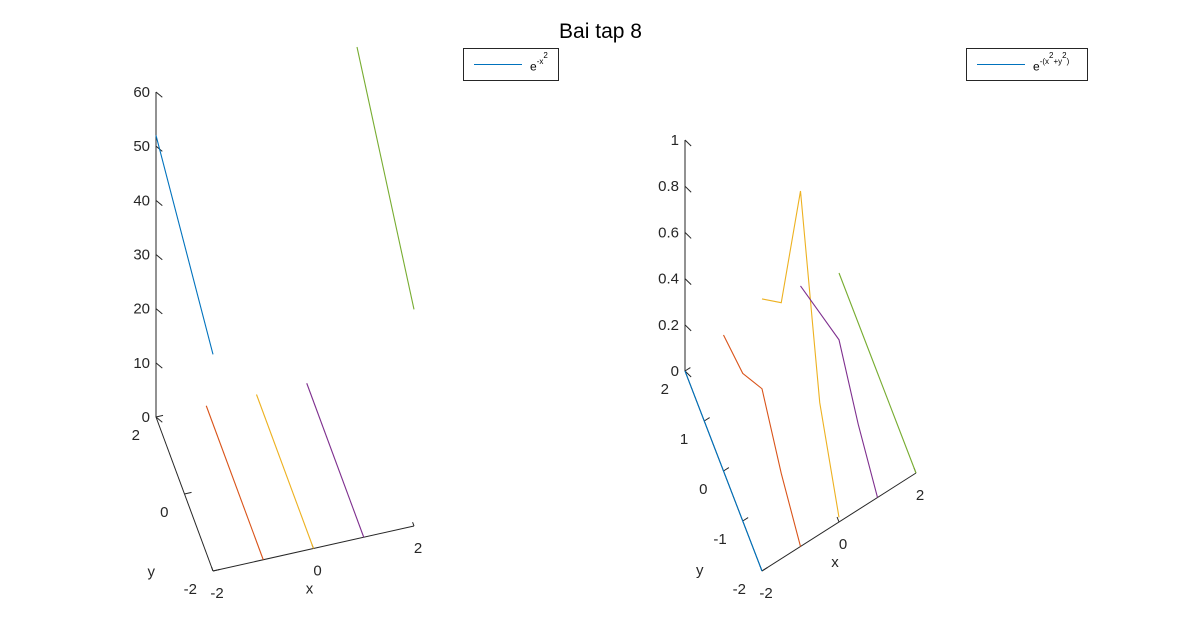  Describe the element at coordinates (141, 255) in the screenshot. I see `z-tick-label: 30` at that location.